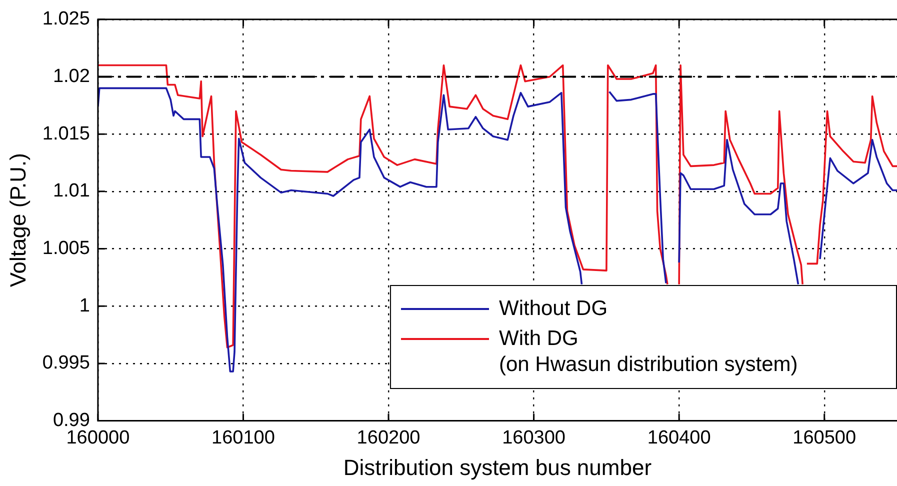 The height and width of the screenshot is (486, 897). What do you see at coordinates (71, 76) in the screenshot?
I see `y-tick-label: 1.02` at bounding box center [71, 76].